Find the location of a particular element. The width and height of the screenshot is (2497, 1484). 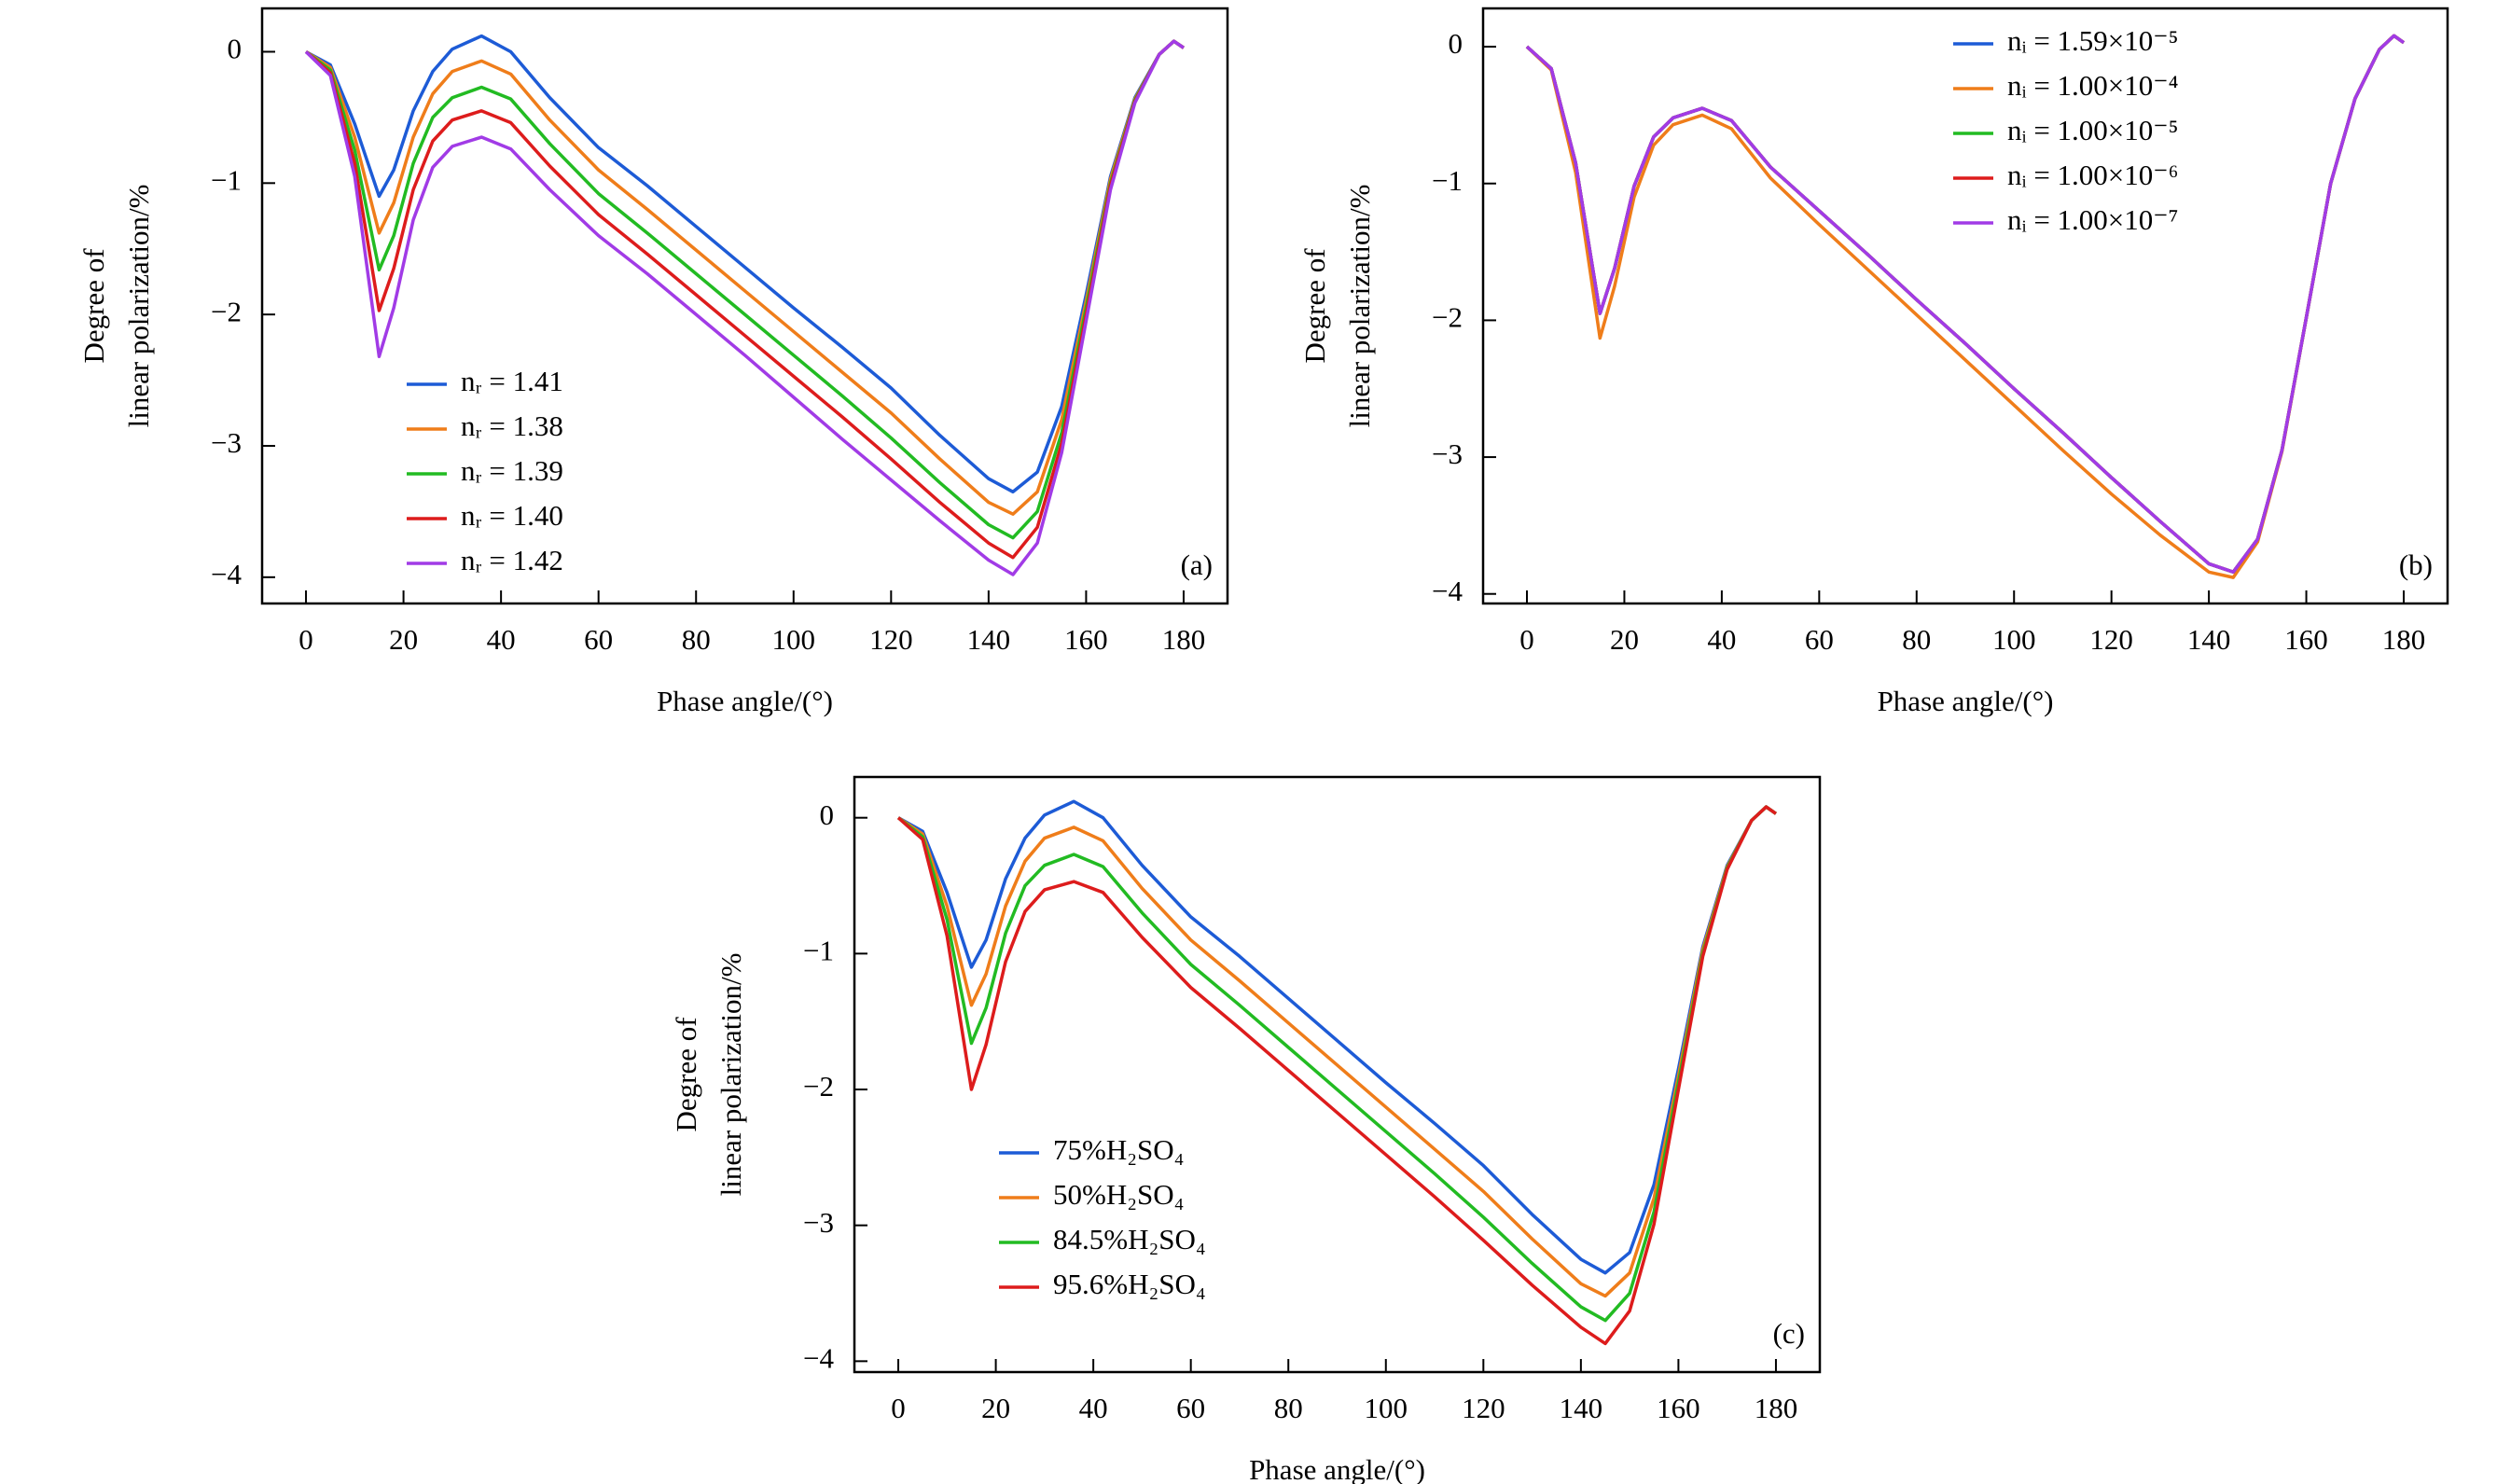

panel-label: (b) is located at coordinates (2416, 564).